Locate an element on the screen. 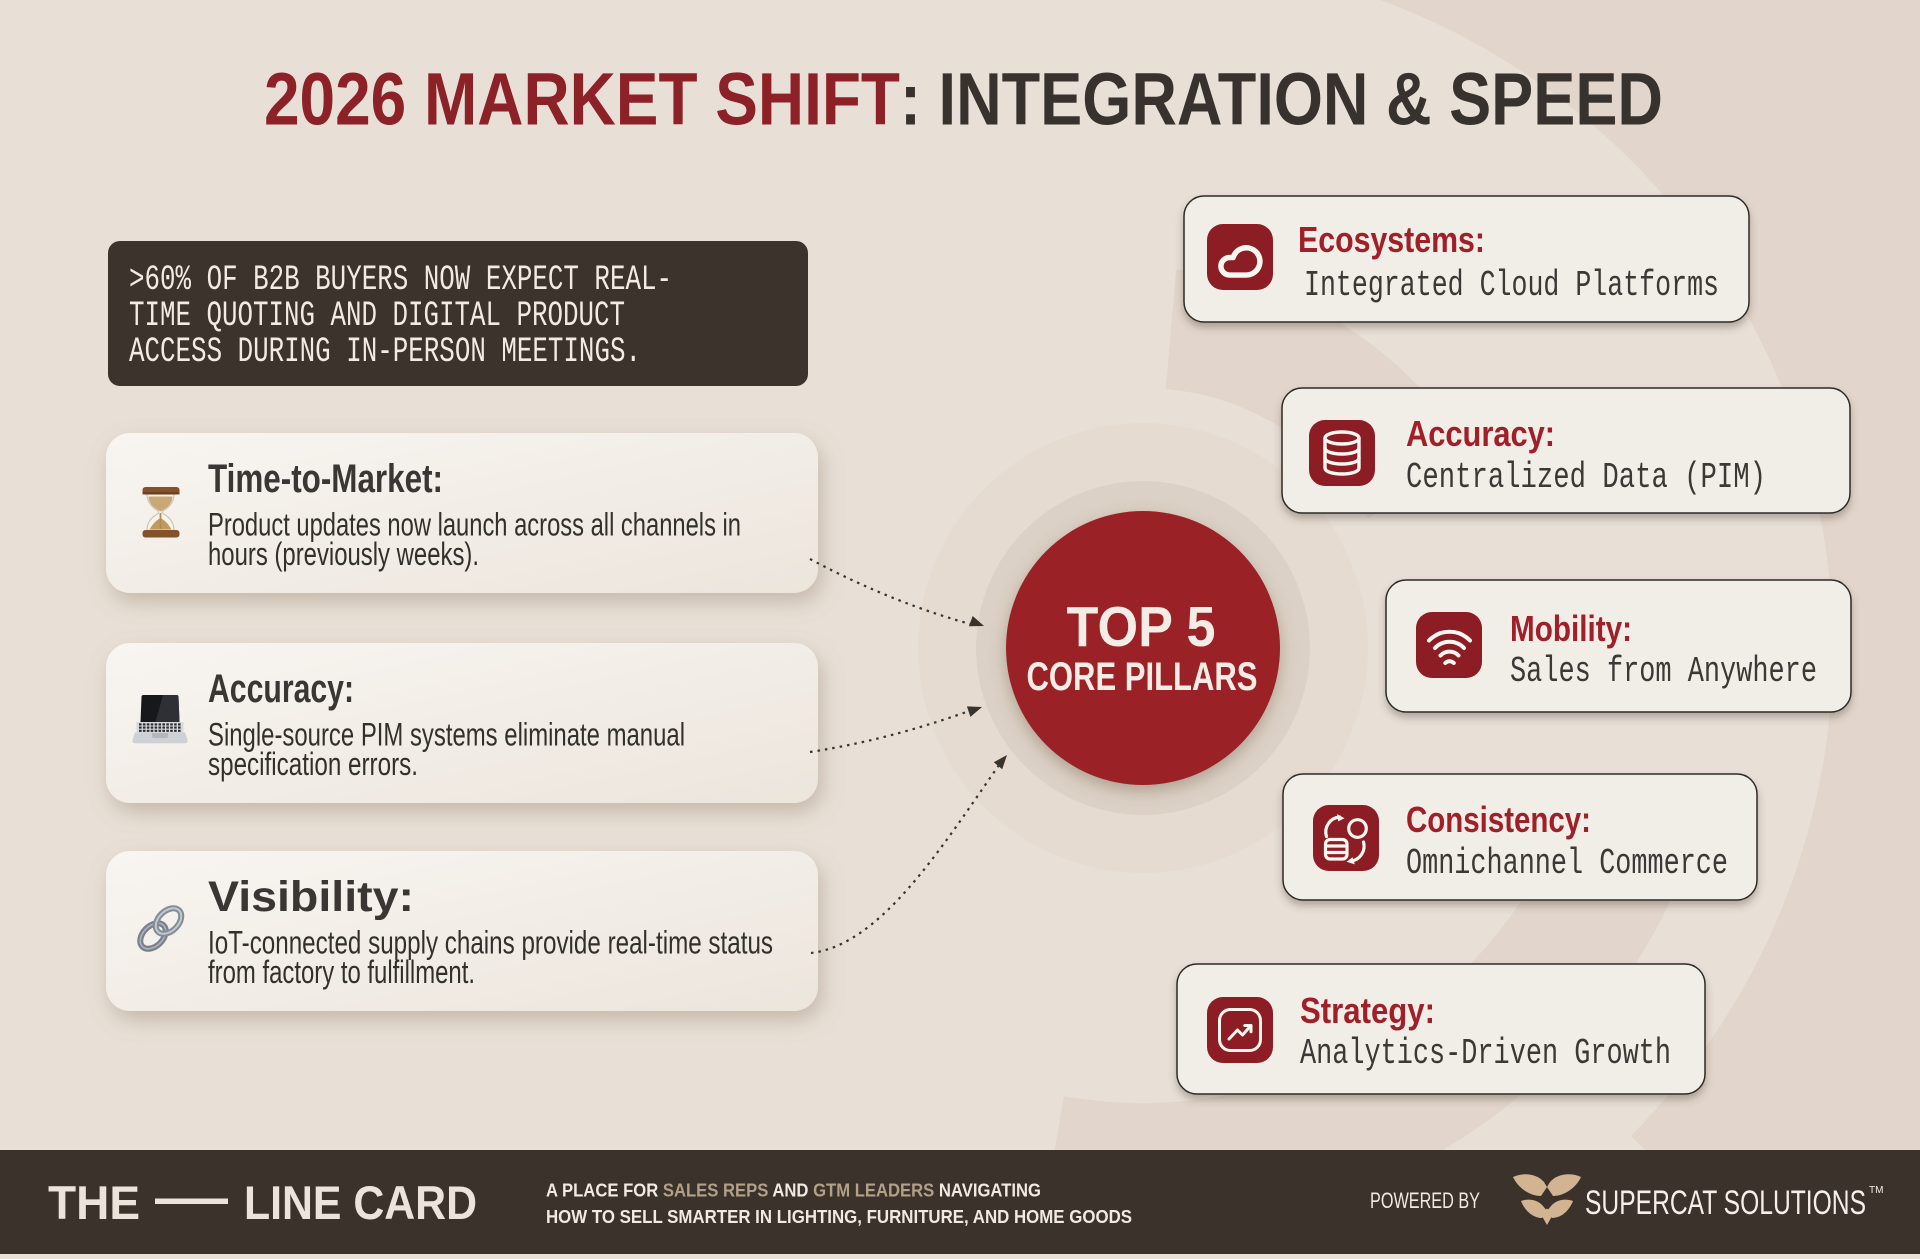 This screenshot has width=1920, height=1259. svg-text: TOP 5 is located at coordinates (1141, 627).